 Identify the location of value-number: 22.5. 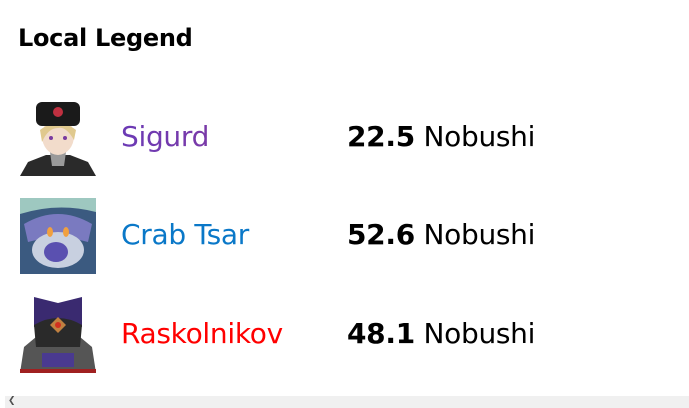
(381, 136).